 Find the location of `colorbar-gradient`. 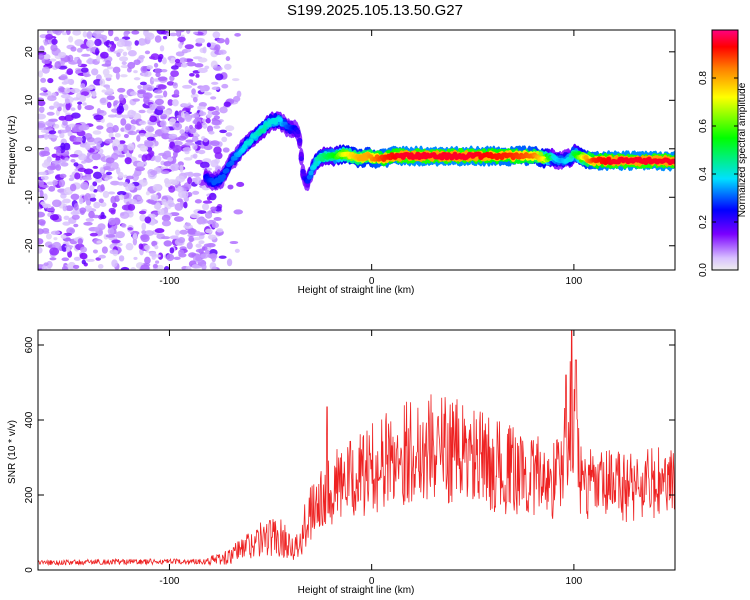

colorbar-gradient is located at coordinates (725, 150).